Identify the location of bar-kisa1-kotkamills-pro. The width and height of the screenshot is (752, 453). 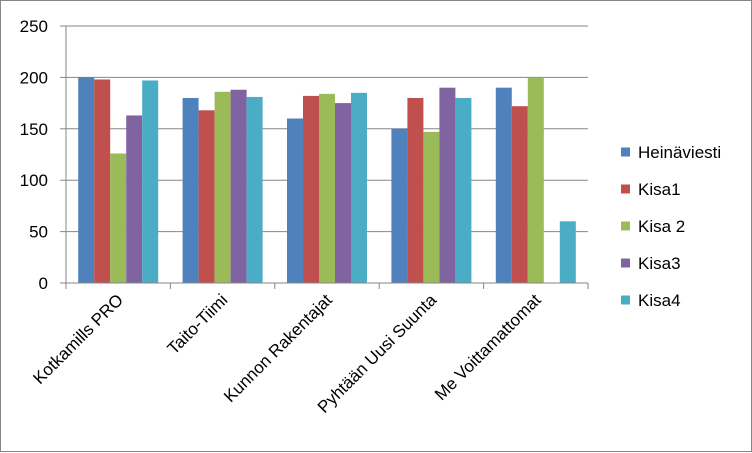
(102, 181).